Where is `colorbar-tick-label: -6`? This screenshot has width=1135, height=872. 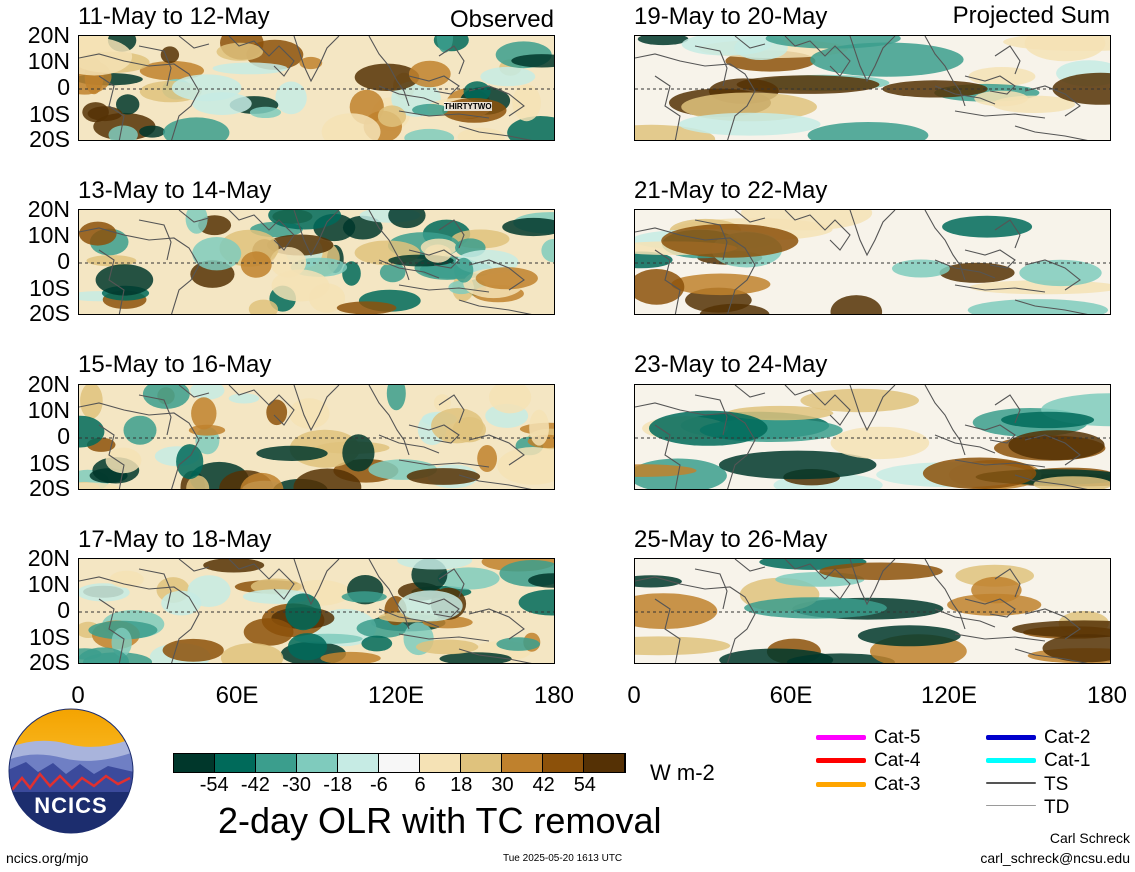 colorbar-tick-label: -6 is located at coordinates (379, 785).